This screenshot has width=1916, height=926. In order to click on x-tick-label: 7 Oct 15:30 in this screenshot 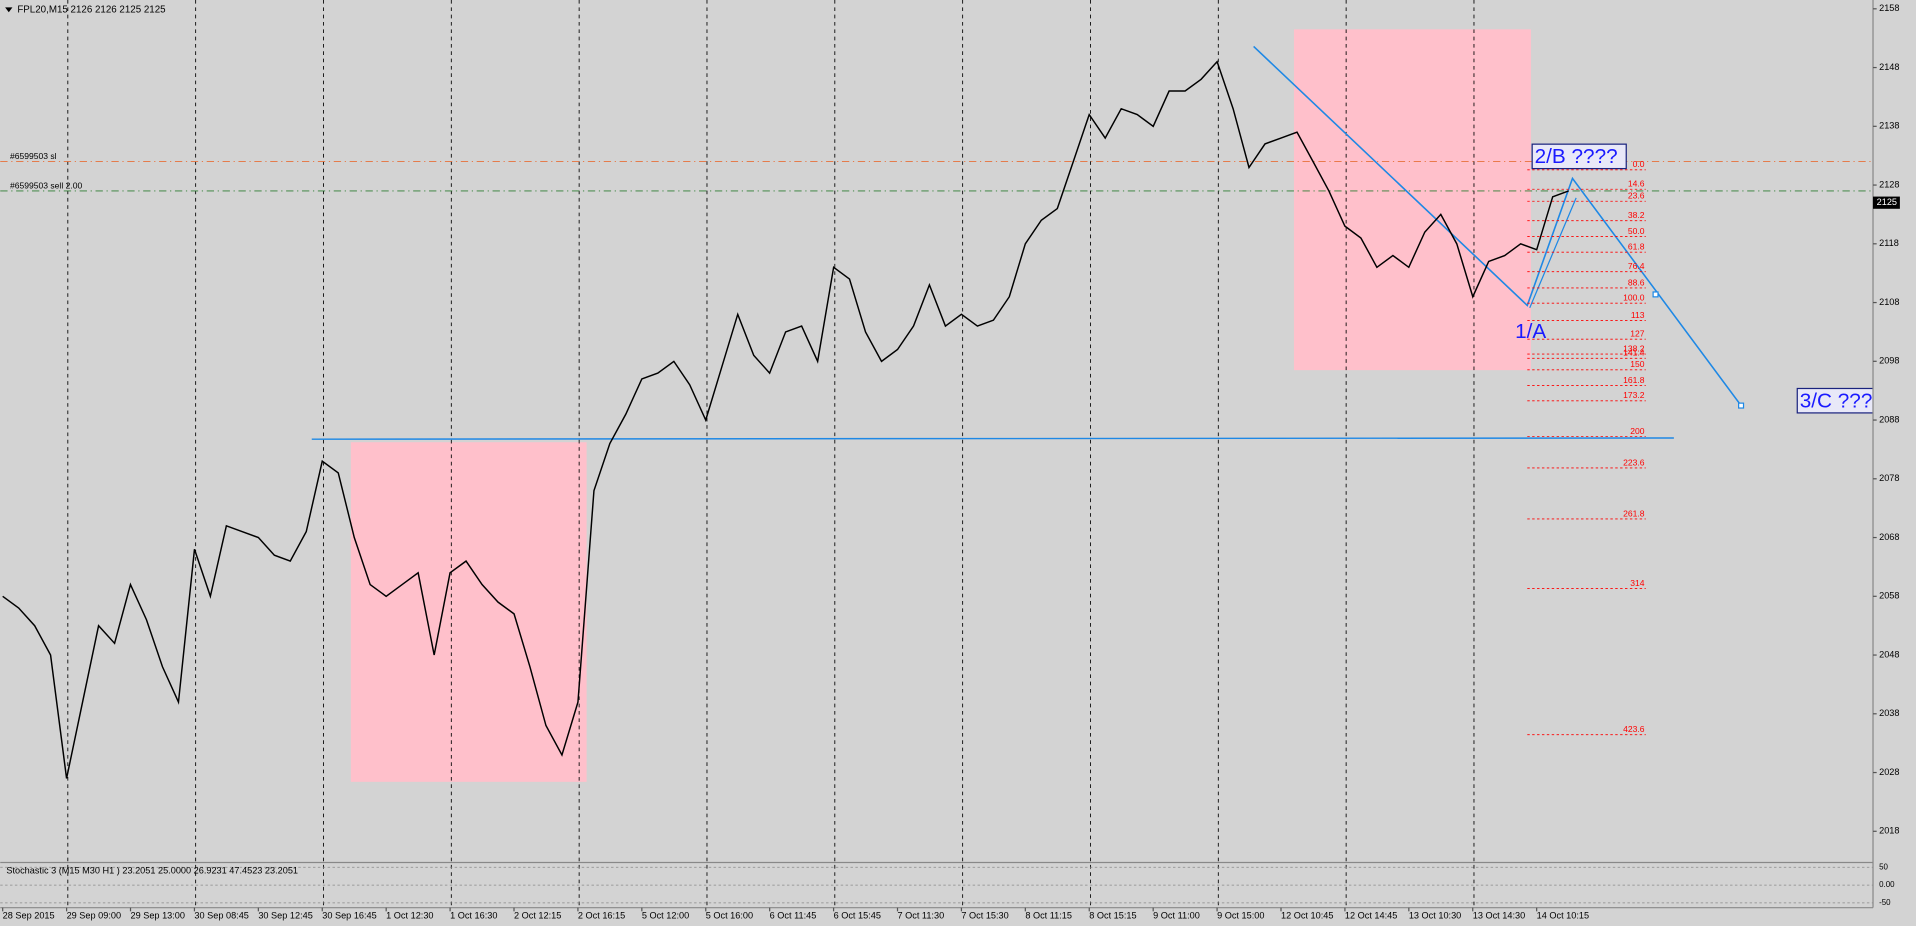, I will do `click(984, 916)`.